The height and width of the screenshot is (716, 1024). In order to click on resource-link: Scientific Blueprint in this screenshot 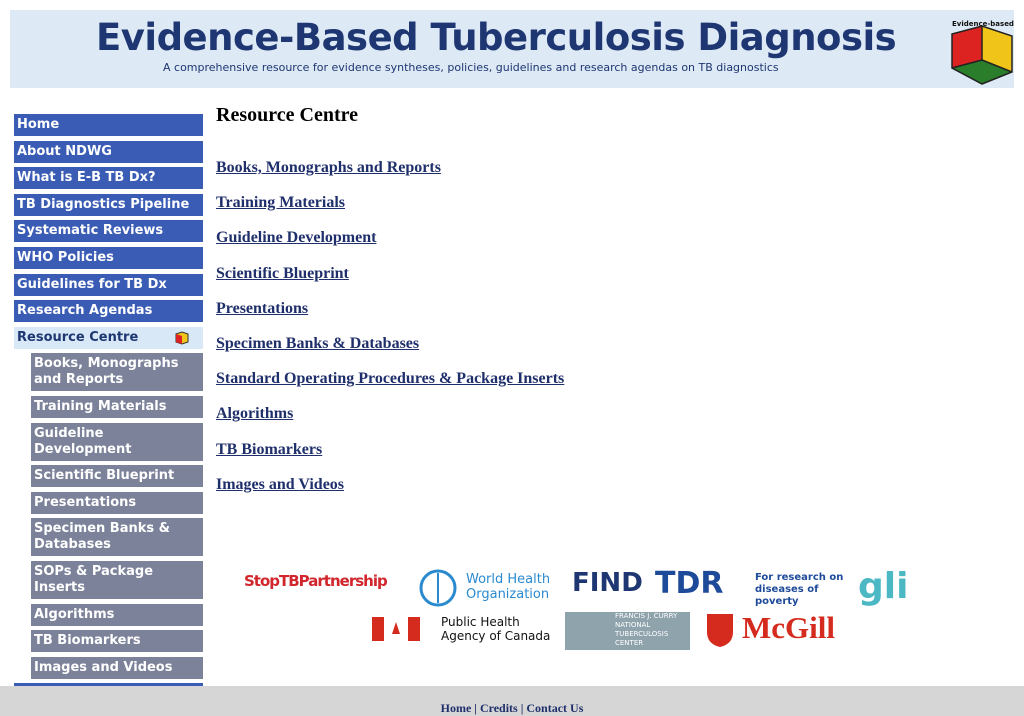, I will do `click(282, 273)`.